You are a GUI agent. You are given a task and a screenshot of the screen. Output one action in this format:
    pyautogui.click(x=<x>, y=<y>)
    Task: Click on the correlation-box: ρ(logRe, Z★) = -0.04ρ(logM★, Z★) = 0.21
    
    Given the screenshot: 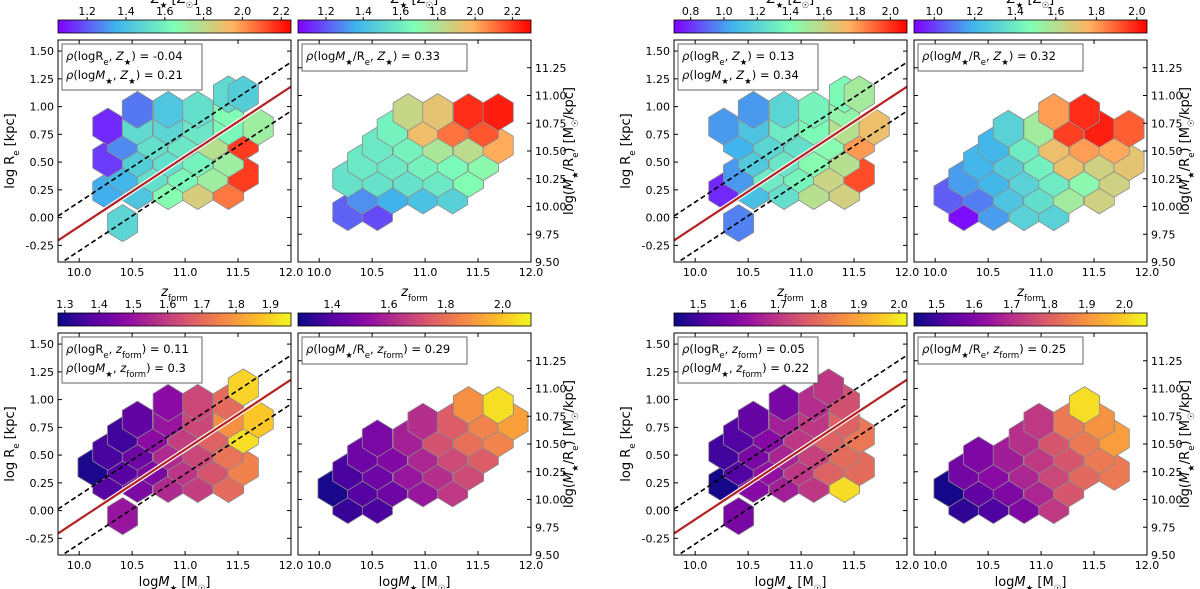 What is the action you would take?
    pyautogui.click(x=132, y=67)
    